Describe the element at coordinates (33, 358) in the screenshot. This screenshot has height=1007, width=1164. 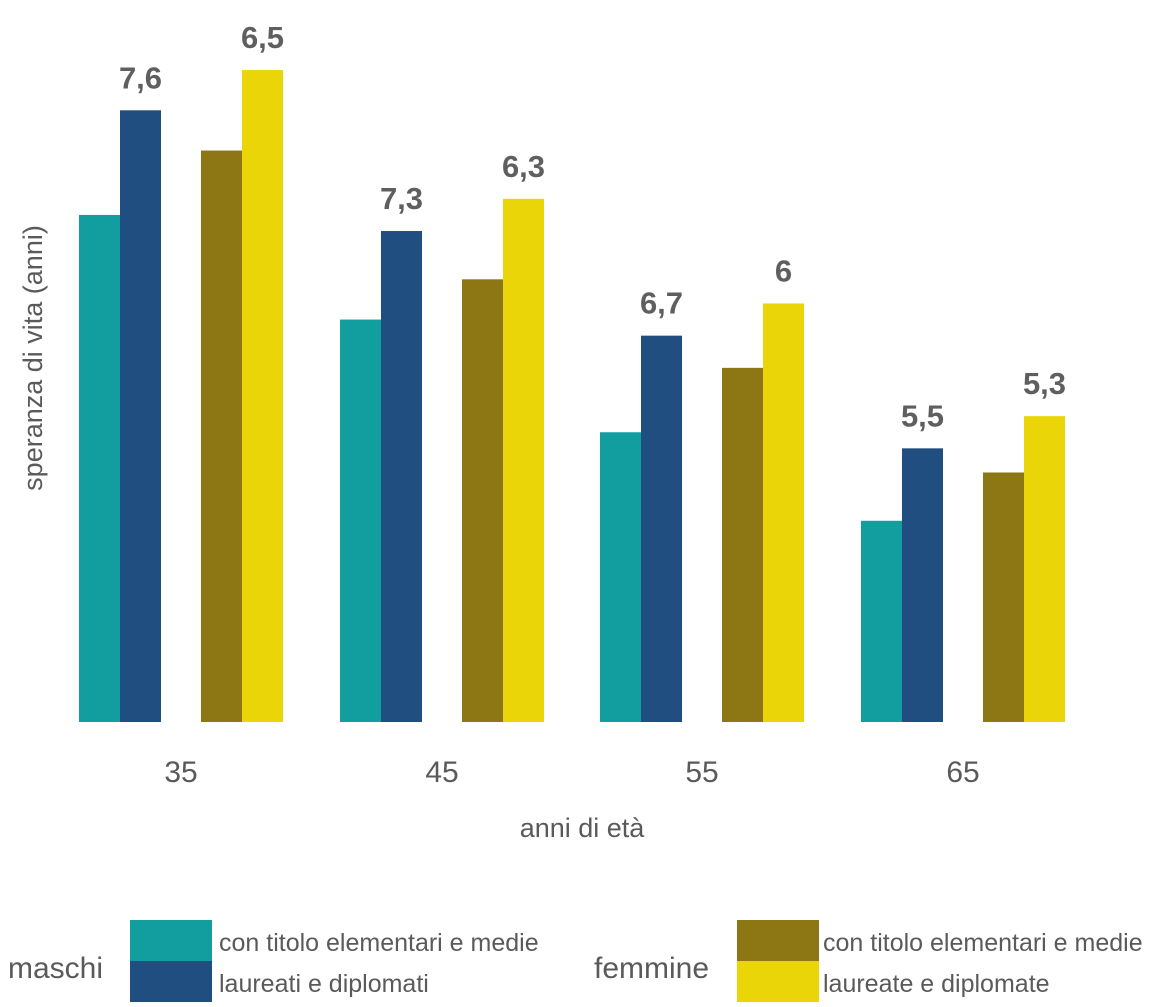
I see `y-axis-label: speranza di vita (anni)` at that location.